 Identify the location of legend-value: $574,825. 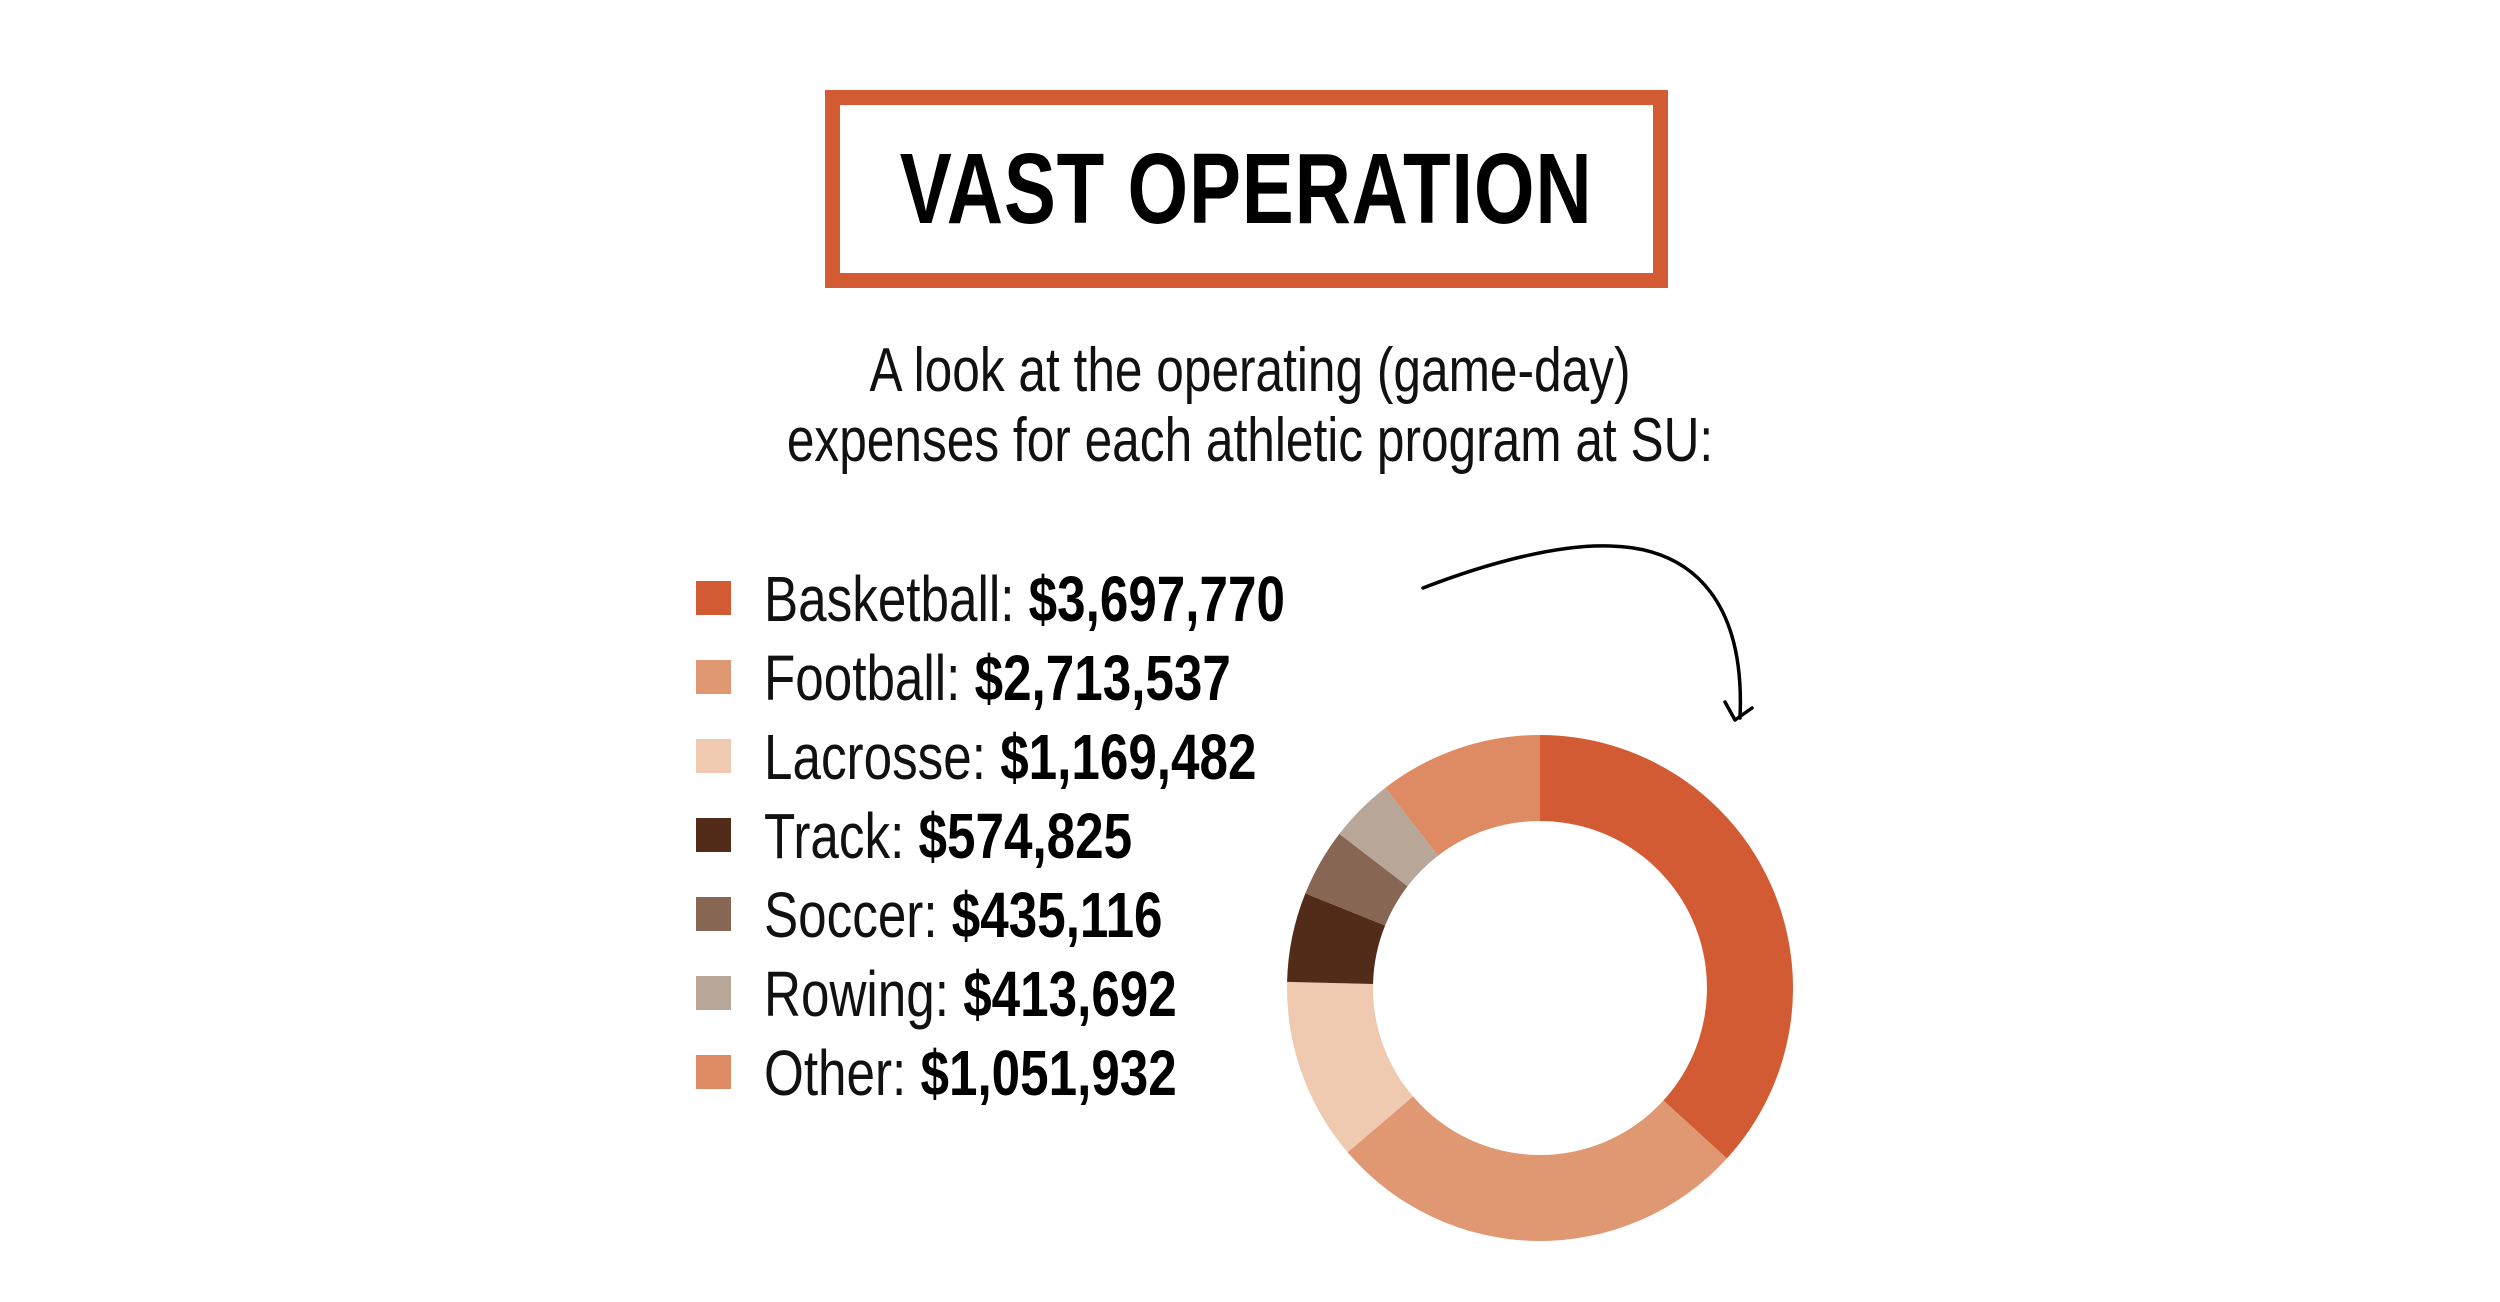
(1025, 836).